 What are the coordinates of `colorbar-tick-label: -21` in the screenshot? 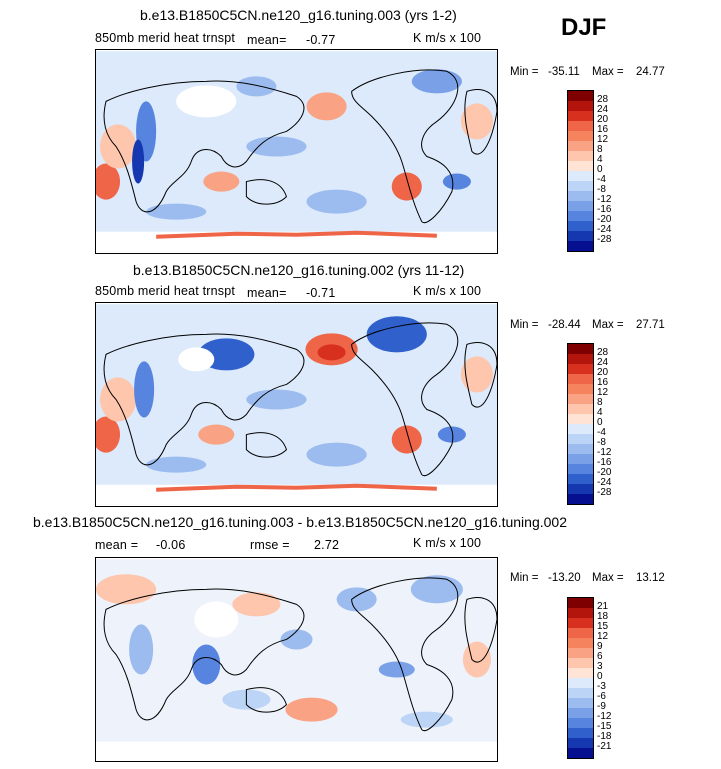 It's located at (604, 746).